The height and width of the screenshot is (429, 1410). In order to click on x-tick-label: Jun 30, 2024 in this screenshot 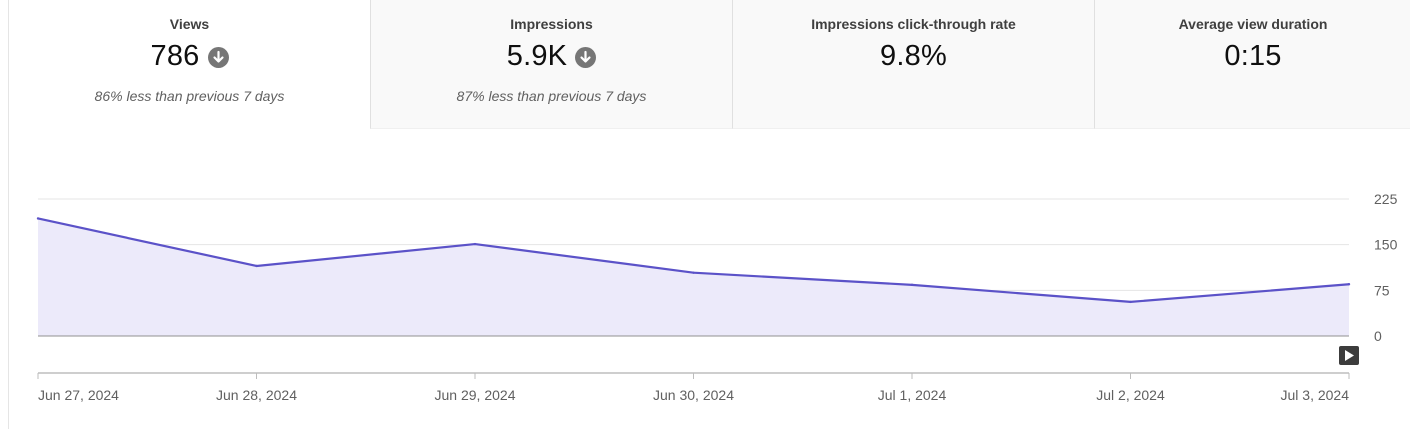, I will do `click(693, 395)`.